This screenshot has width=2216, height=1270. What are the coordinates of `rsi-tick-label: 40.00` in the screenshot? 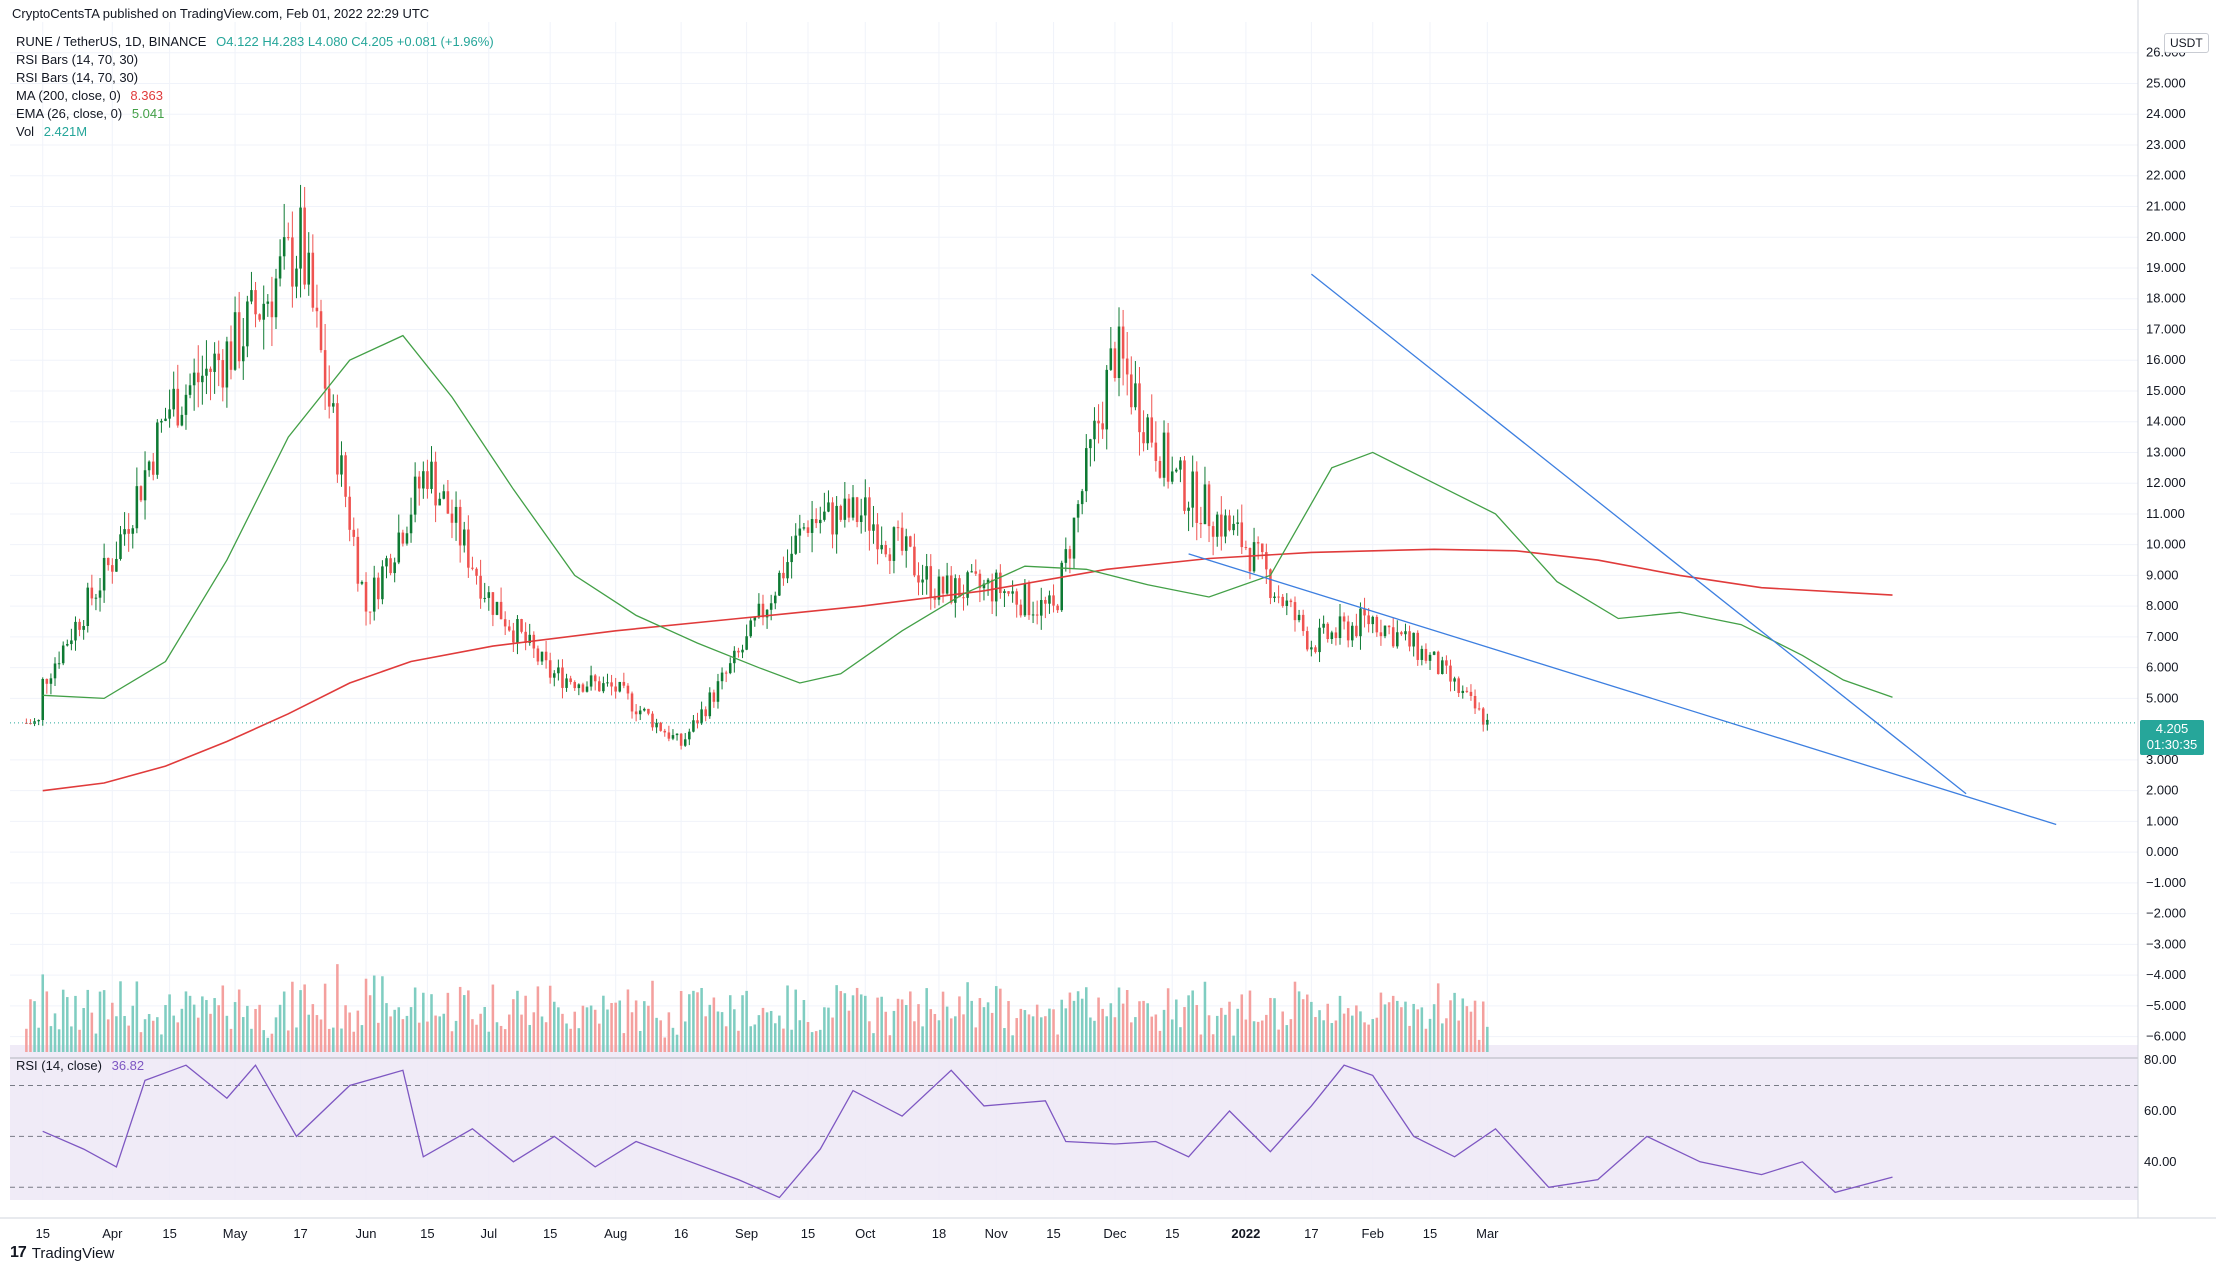 It's located at (2160, 1161).